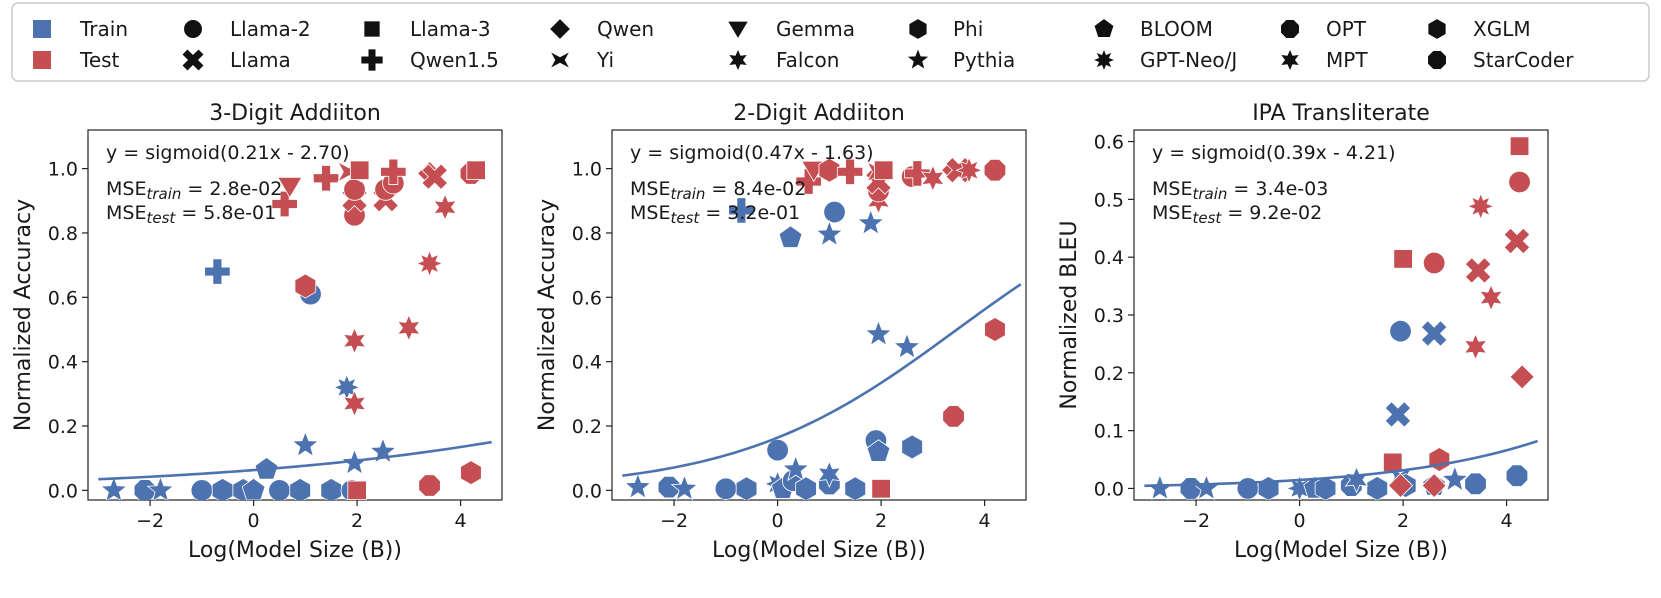 This screenshot has width=1661, height=598. What do you see at coordinates (587, 234) in the screenshot?
I see `y-tick-label: 0.8` at bounding box center [587, 234].